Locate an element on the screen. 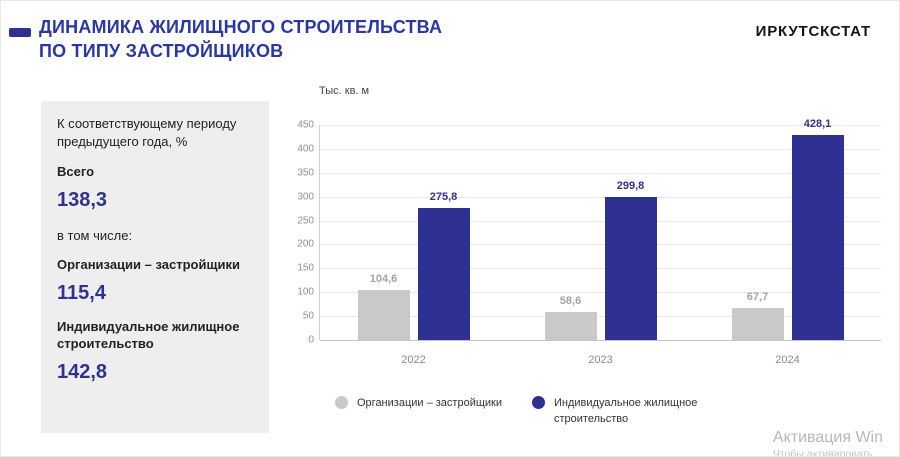 The image size is (900, 457). watermark-line1: Активация Win is located at coordinates (827, 437).